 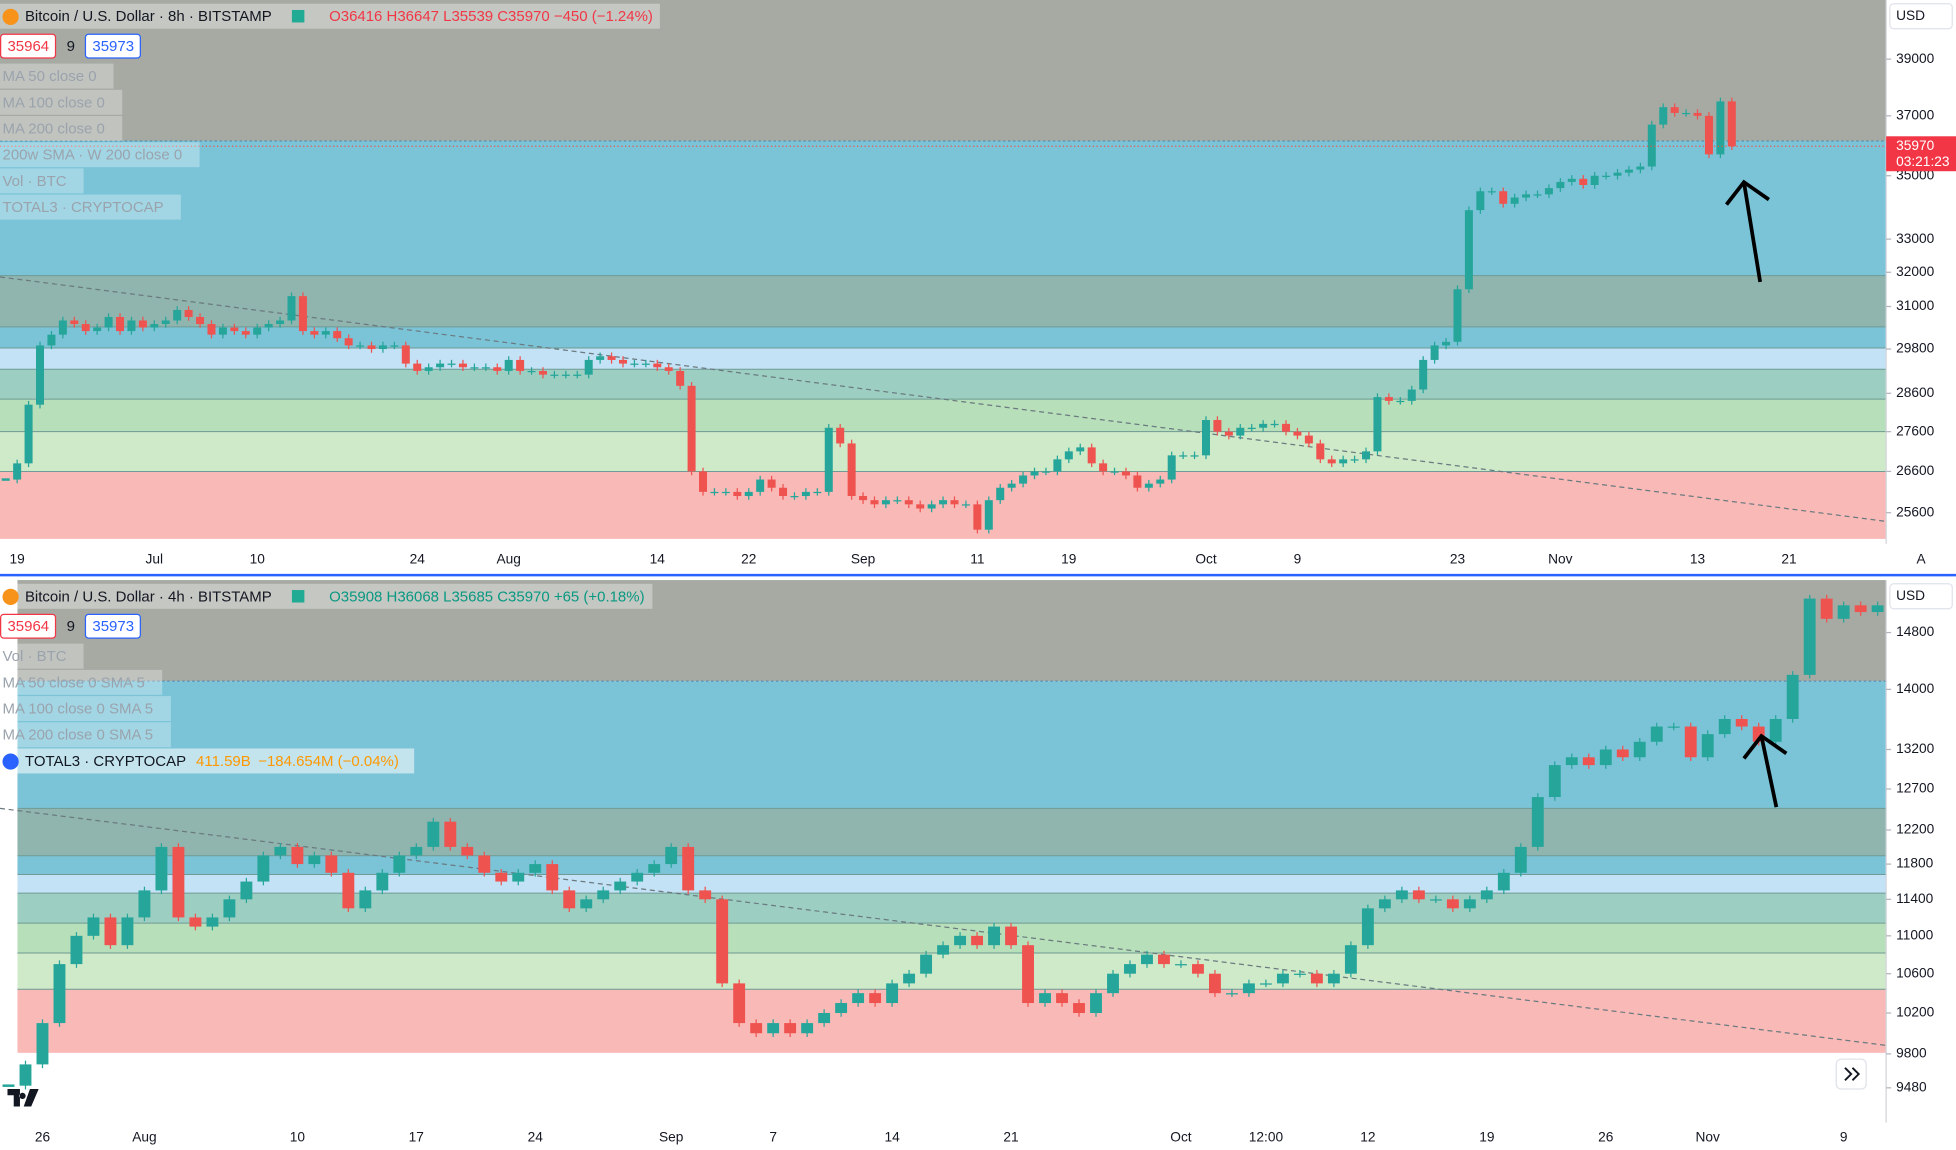 What do you see at coordinates (892, 1136) in the screenshot?
I see `x-tick-label: 14` at bounding box center [892, 1136].